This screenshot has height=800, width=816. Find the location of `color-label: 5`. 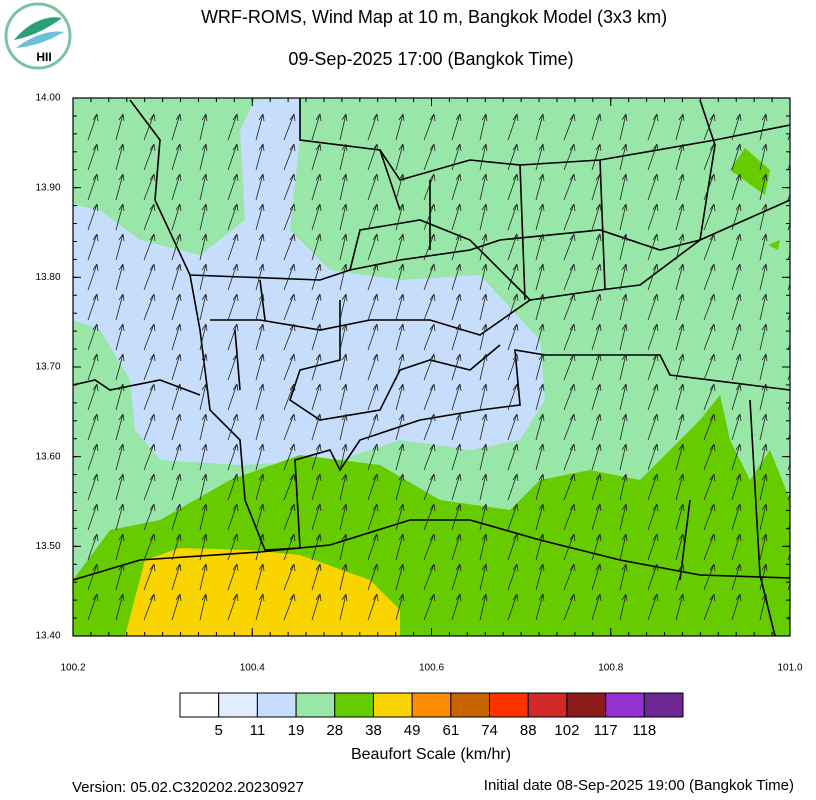

color-label: 5 is located at coordinates (219, 730).